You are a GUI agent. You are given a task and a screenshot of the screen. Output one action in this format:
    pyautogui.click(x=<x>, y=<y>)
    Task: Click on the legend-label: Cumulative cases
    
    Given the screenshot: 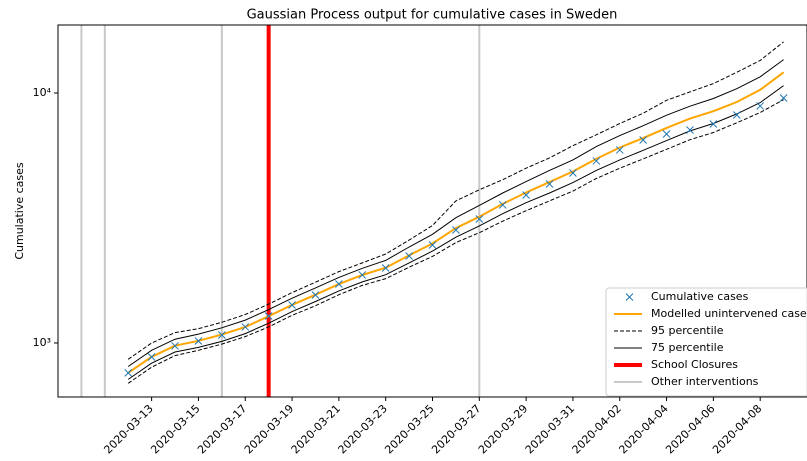 What is the action you would take?
    pyautogui.click(x=700, y=296)
    